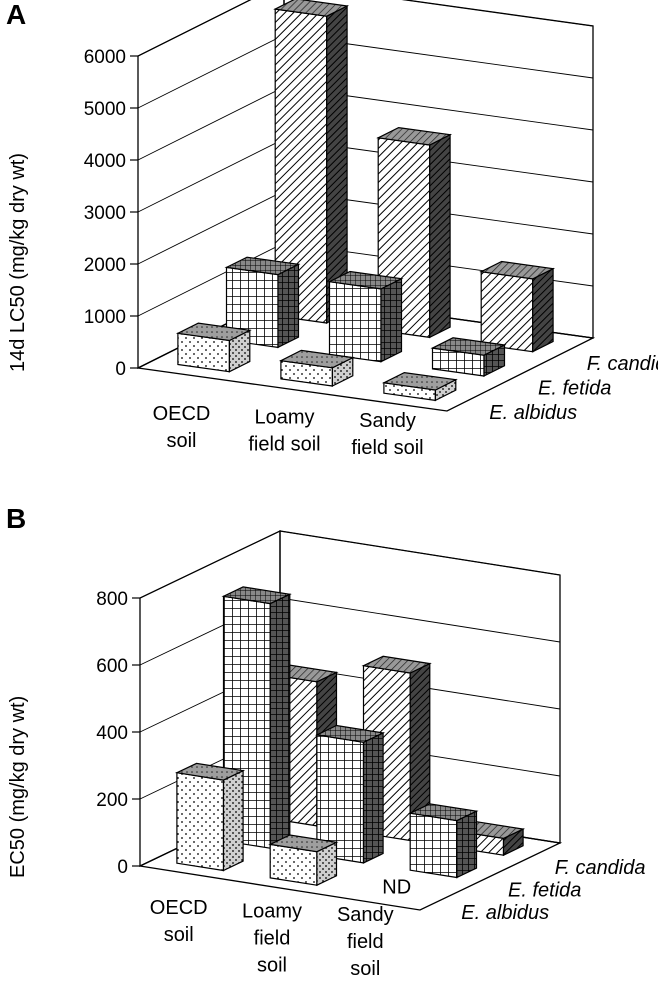  I want to click on y-tick-label: 6000, so click(105, 57).